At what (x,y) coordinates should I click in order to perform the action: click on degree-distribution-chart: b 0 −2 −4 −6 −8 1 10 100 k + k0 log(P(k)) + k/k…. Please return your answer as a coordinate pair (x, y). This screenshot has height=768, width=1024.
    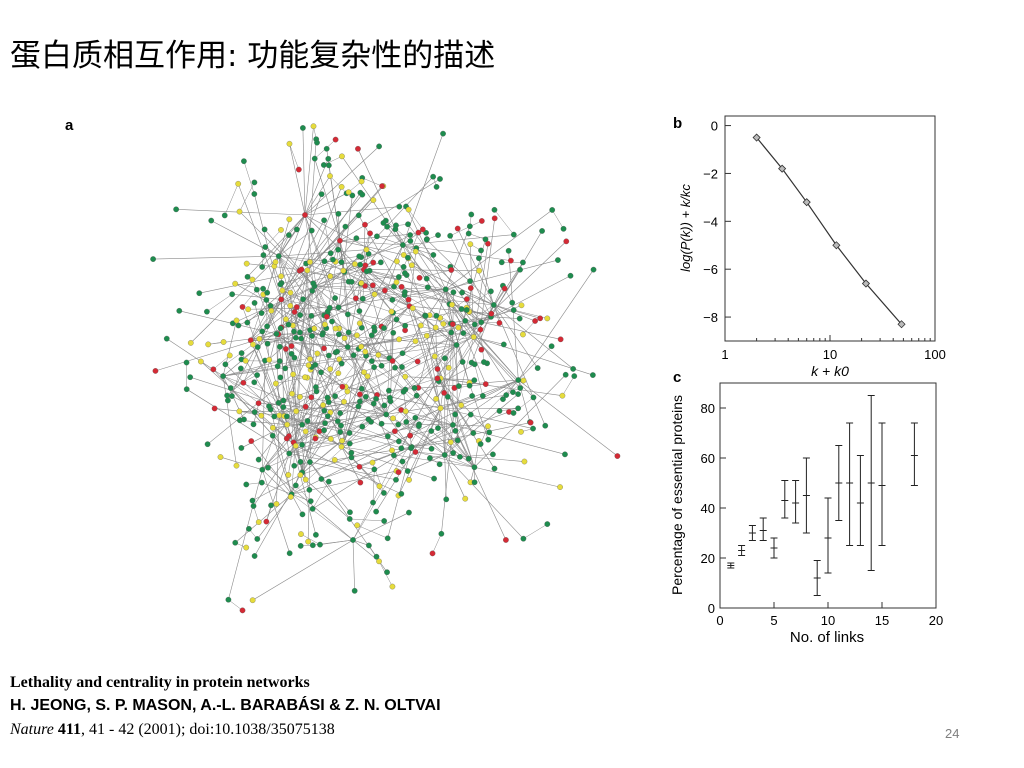
    Looking at the image, I should click on (809, 247).